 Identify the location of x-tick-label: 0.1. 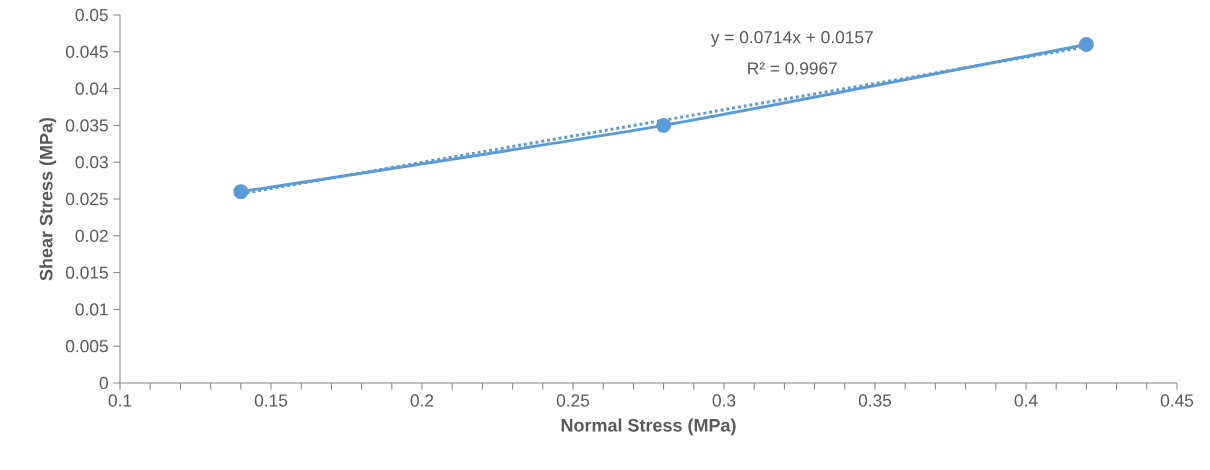
(120, 400).